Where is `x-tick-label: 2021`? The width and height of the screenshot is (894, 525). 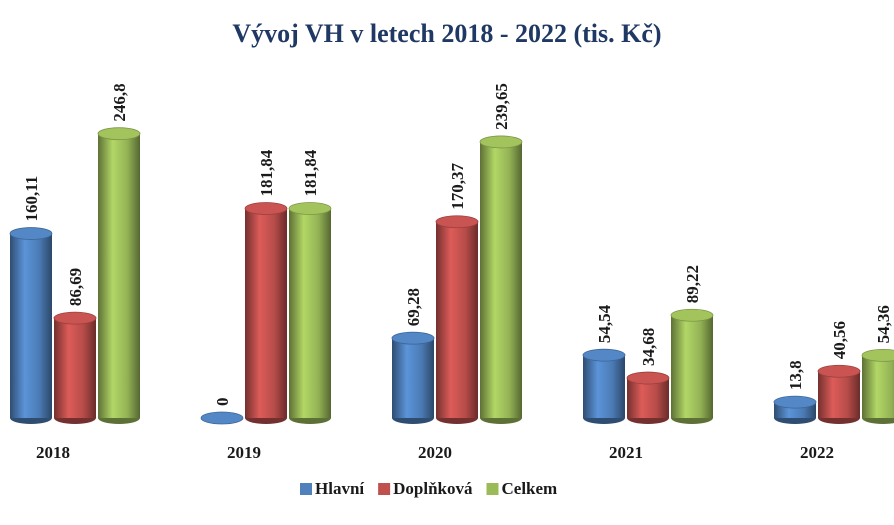
x-tick-label: 2021 is located at coordinates (626, 452).